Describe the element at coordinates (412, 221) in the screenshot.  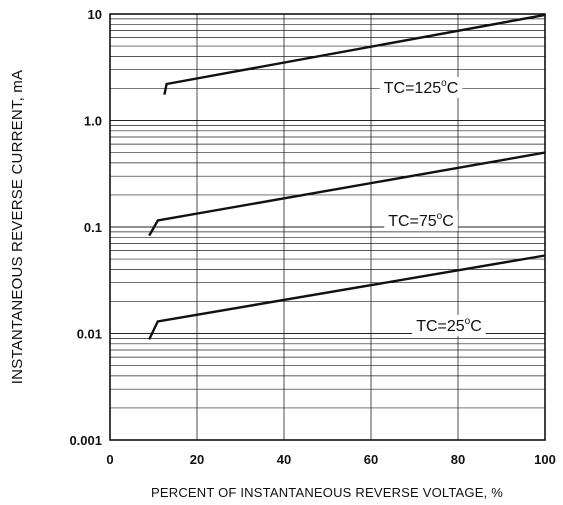
I see `curve-label-main: TC=75` at that location.